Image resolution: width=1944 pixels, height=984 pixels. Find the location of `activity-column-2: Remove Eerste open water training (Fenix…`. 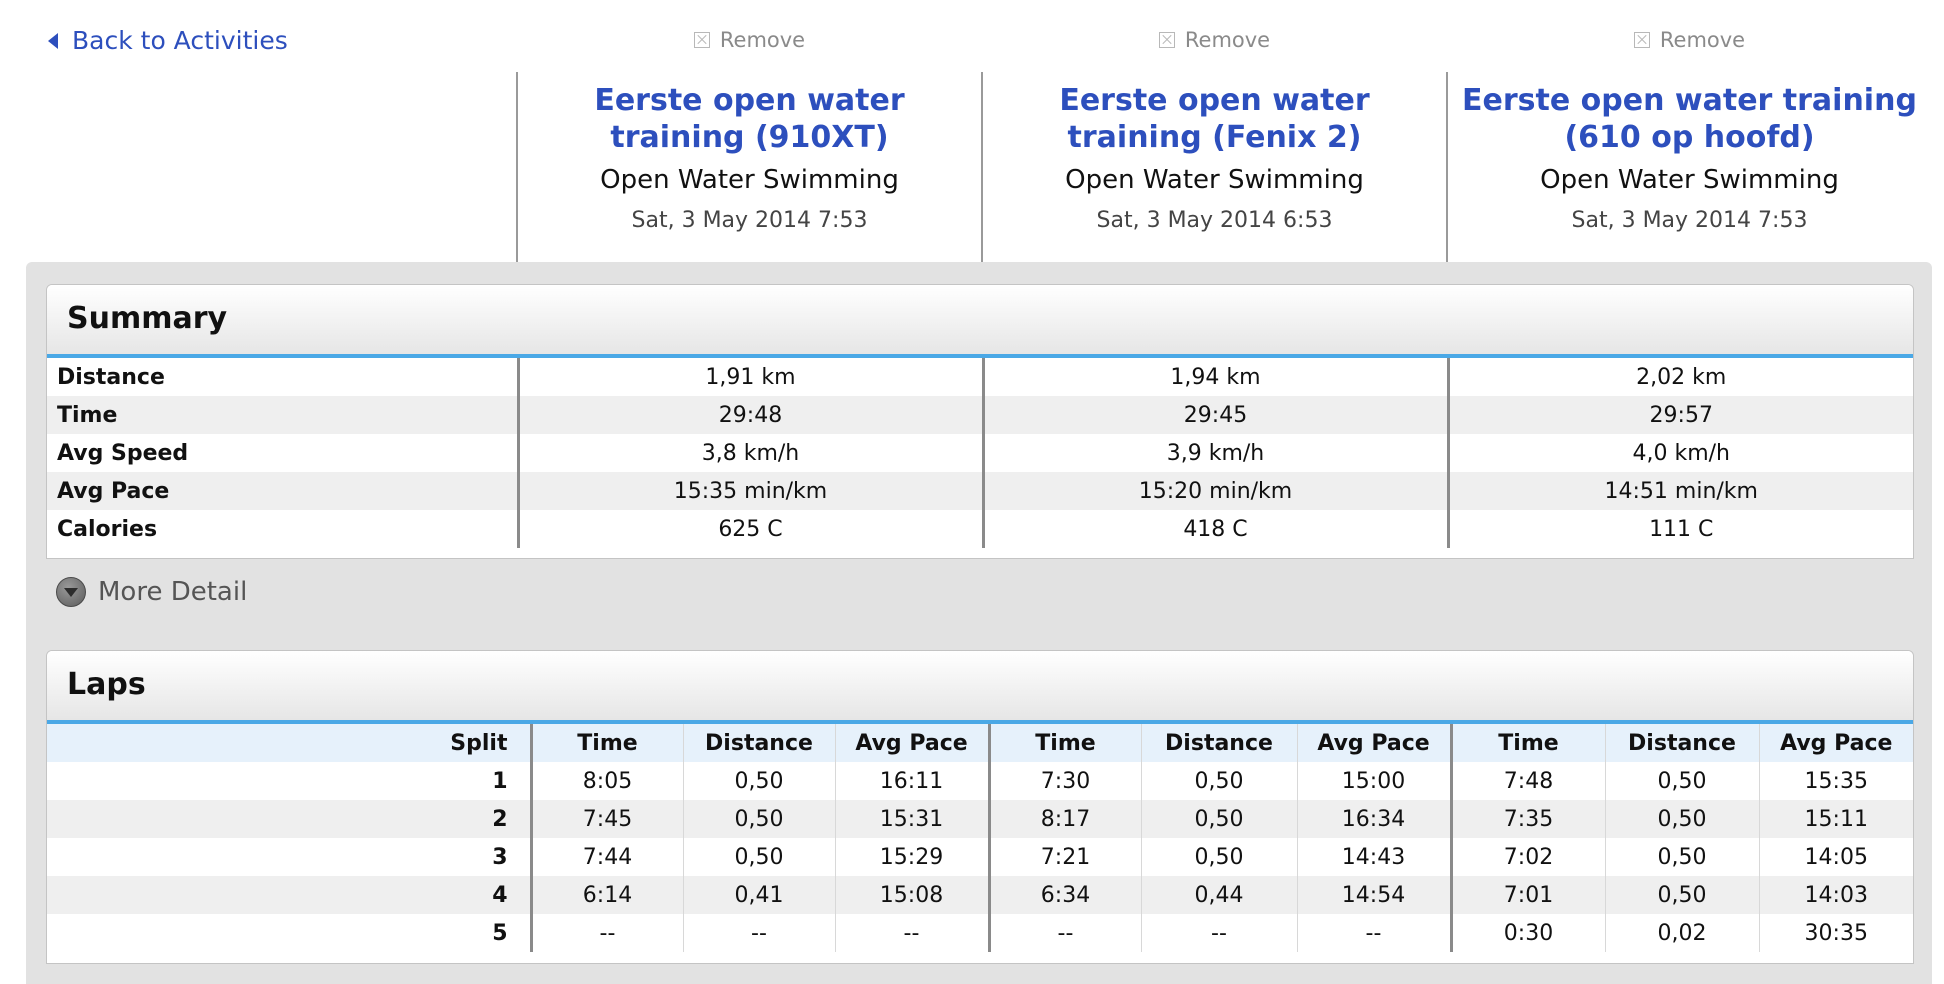

activity-column-2: Remove Eerste open water training (Fenix… is located at coordinates (1214, 131).